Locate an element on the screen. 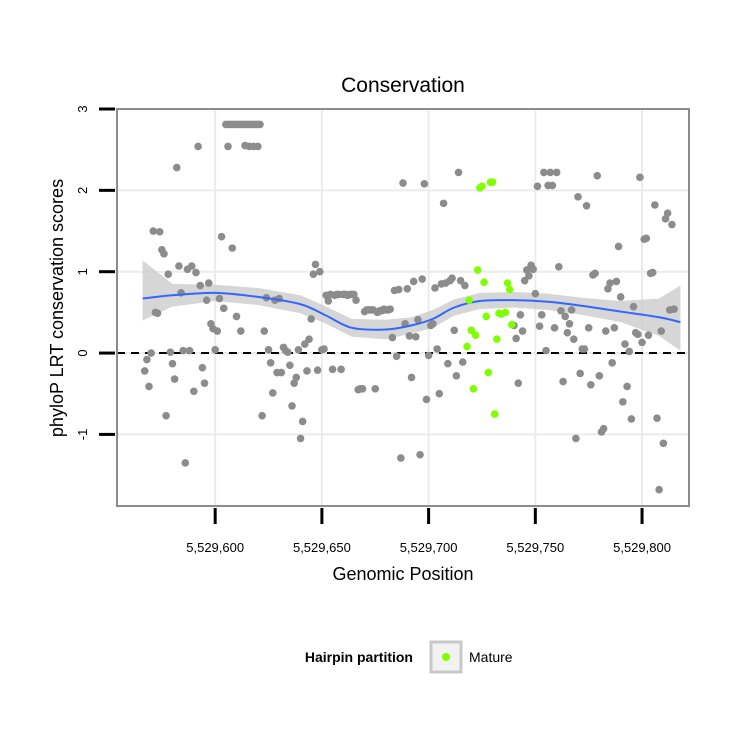 This screenshot has height=750, width=750. x-tick-label-3: 5,529,750 is located at coordinates (535, 547).